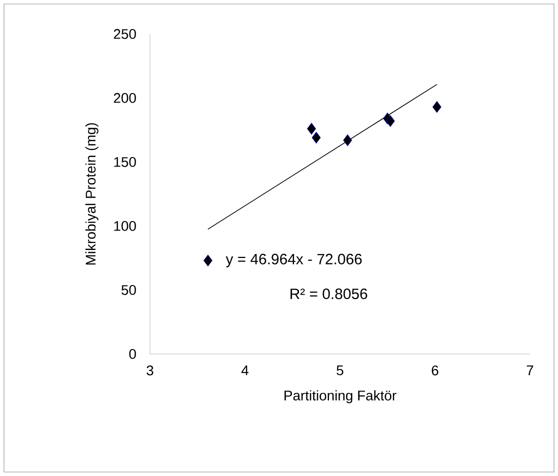 The height and width of the screenshot is (476, 558). Describe the element at coordinates (125, 162) in the screenshot. I see `y-tick-label: 150` at that location.